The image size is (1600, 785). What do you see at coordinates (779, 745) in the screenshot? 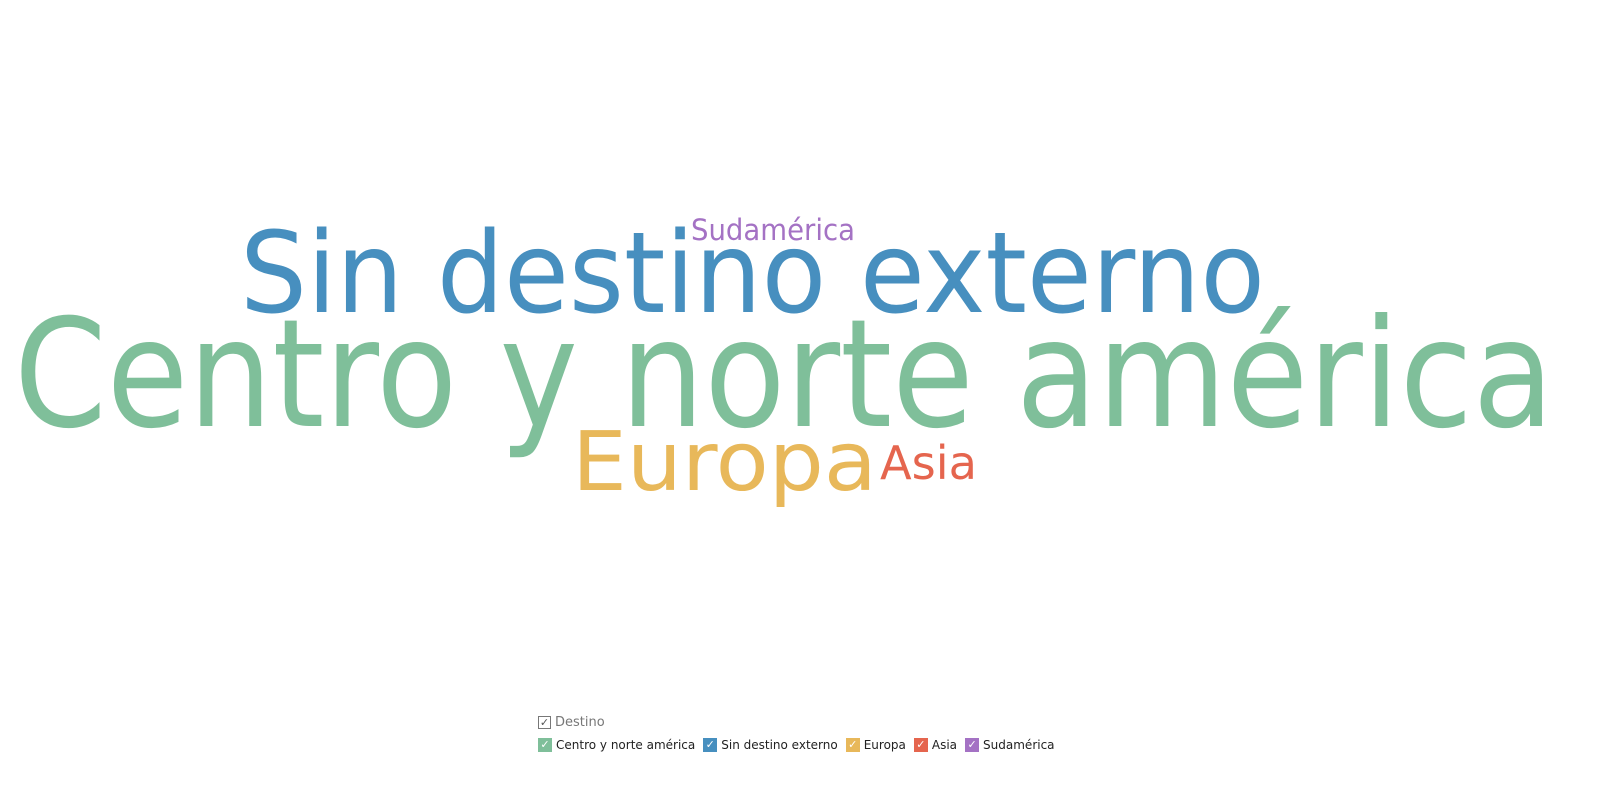
I see `legend-item-label: Sin destino externo` at bounding box center [779, 745].